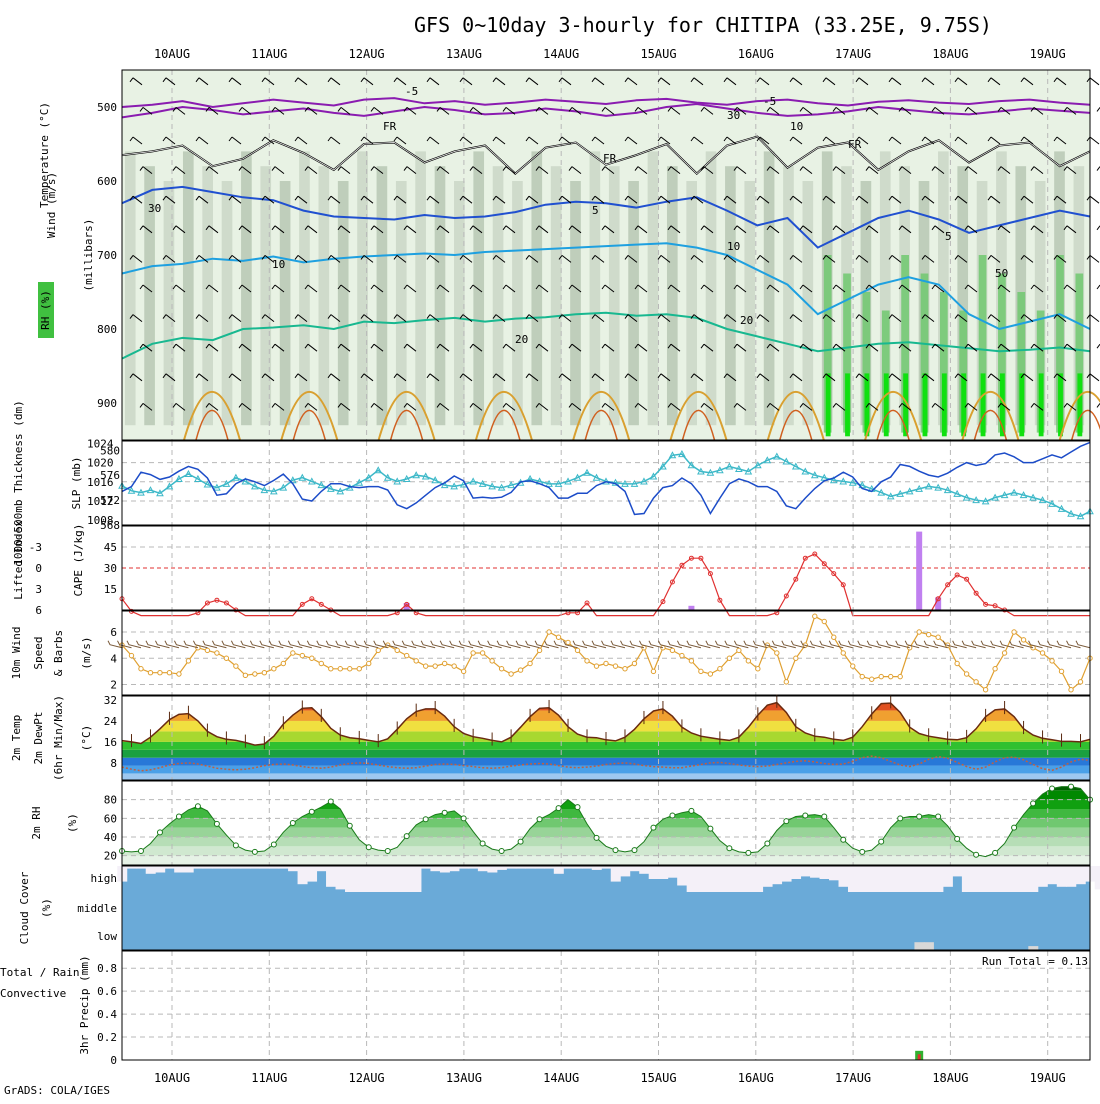 The image size is (1100, 1104). Describe the element at coordinates (606, 653) in the screenshot. I see `panel-frame` at that location.